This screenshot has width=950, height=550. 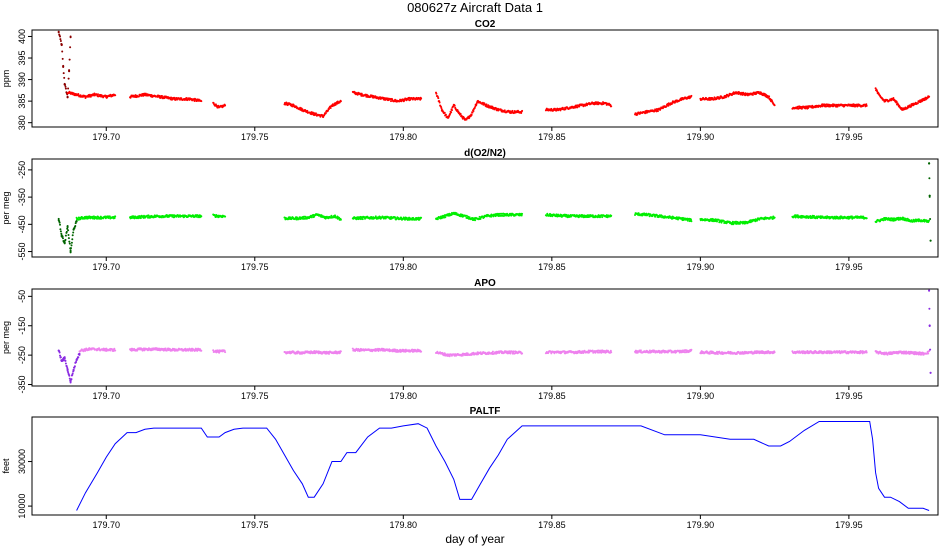 I want to click on x-tick-label: 179.75, so click(x=255, y=525).